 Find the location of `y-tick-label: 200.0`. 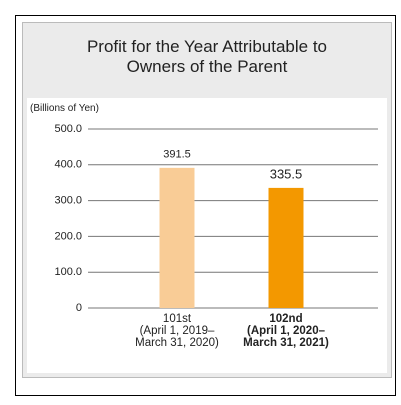

y-tick-label: 200.0 is located at coordinates (68, 236).